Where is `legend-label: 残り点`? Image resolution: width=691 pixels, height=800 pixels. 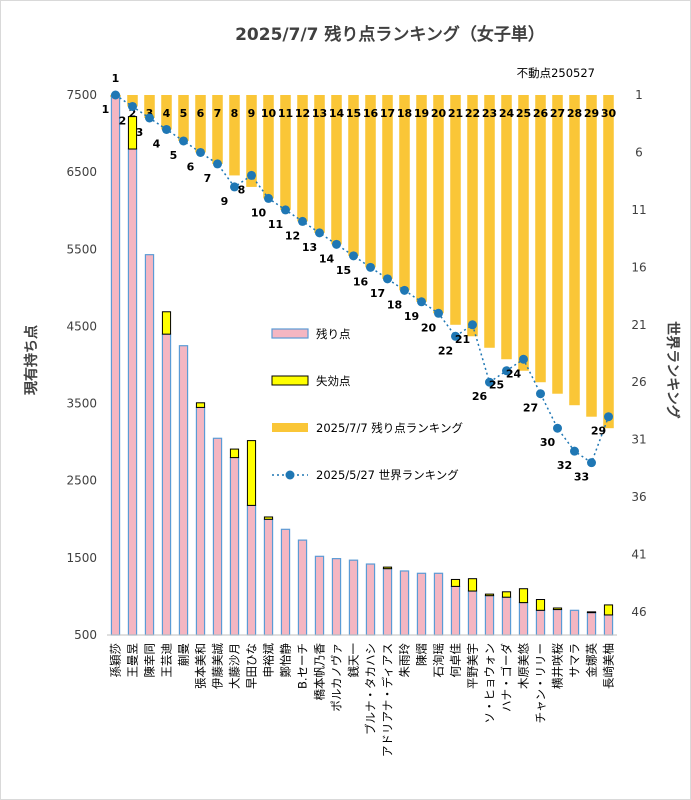 legend-label: 残り点 is located at coordinates (333, 334).